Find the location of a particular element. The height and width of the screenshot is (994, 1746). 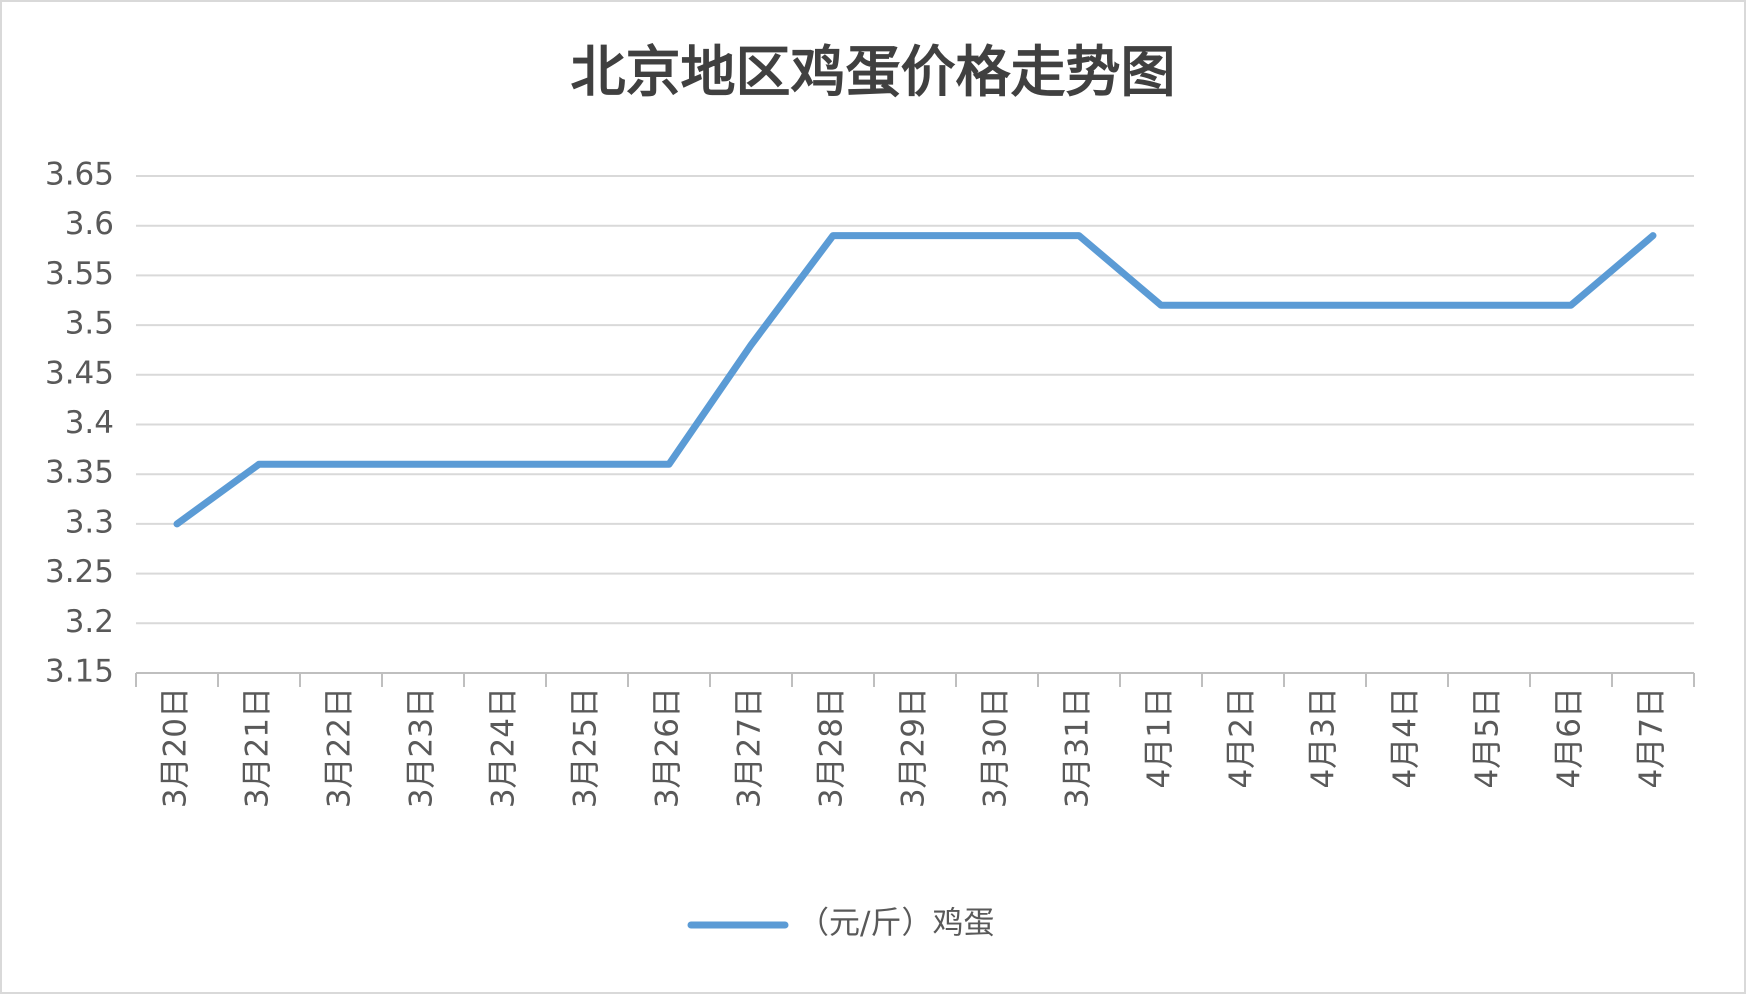

legend-label: （元/斤）鸡蛋 is located at coordinates (896, 924).